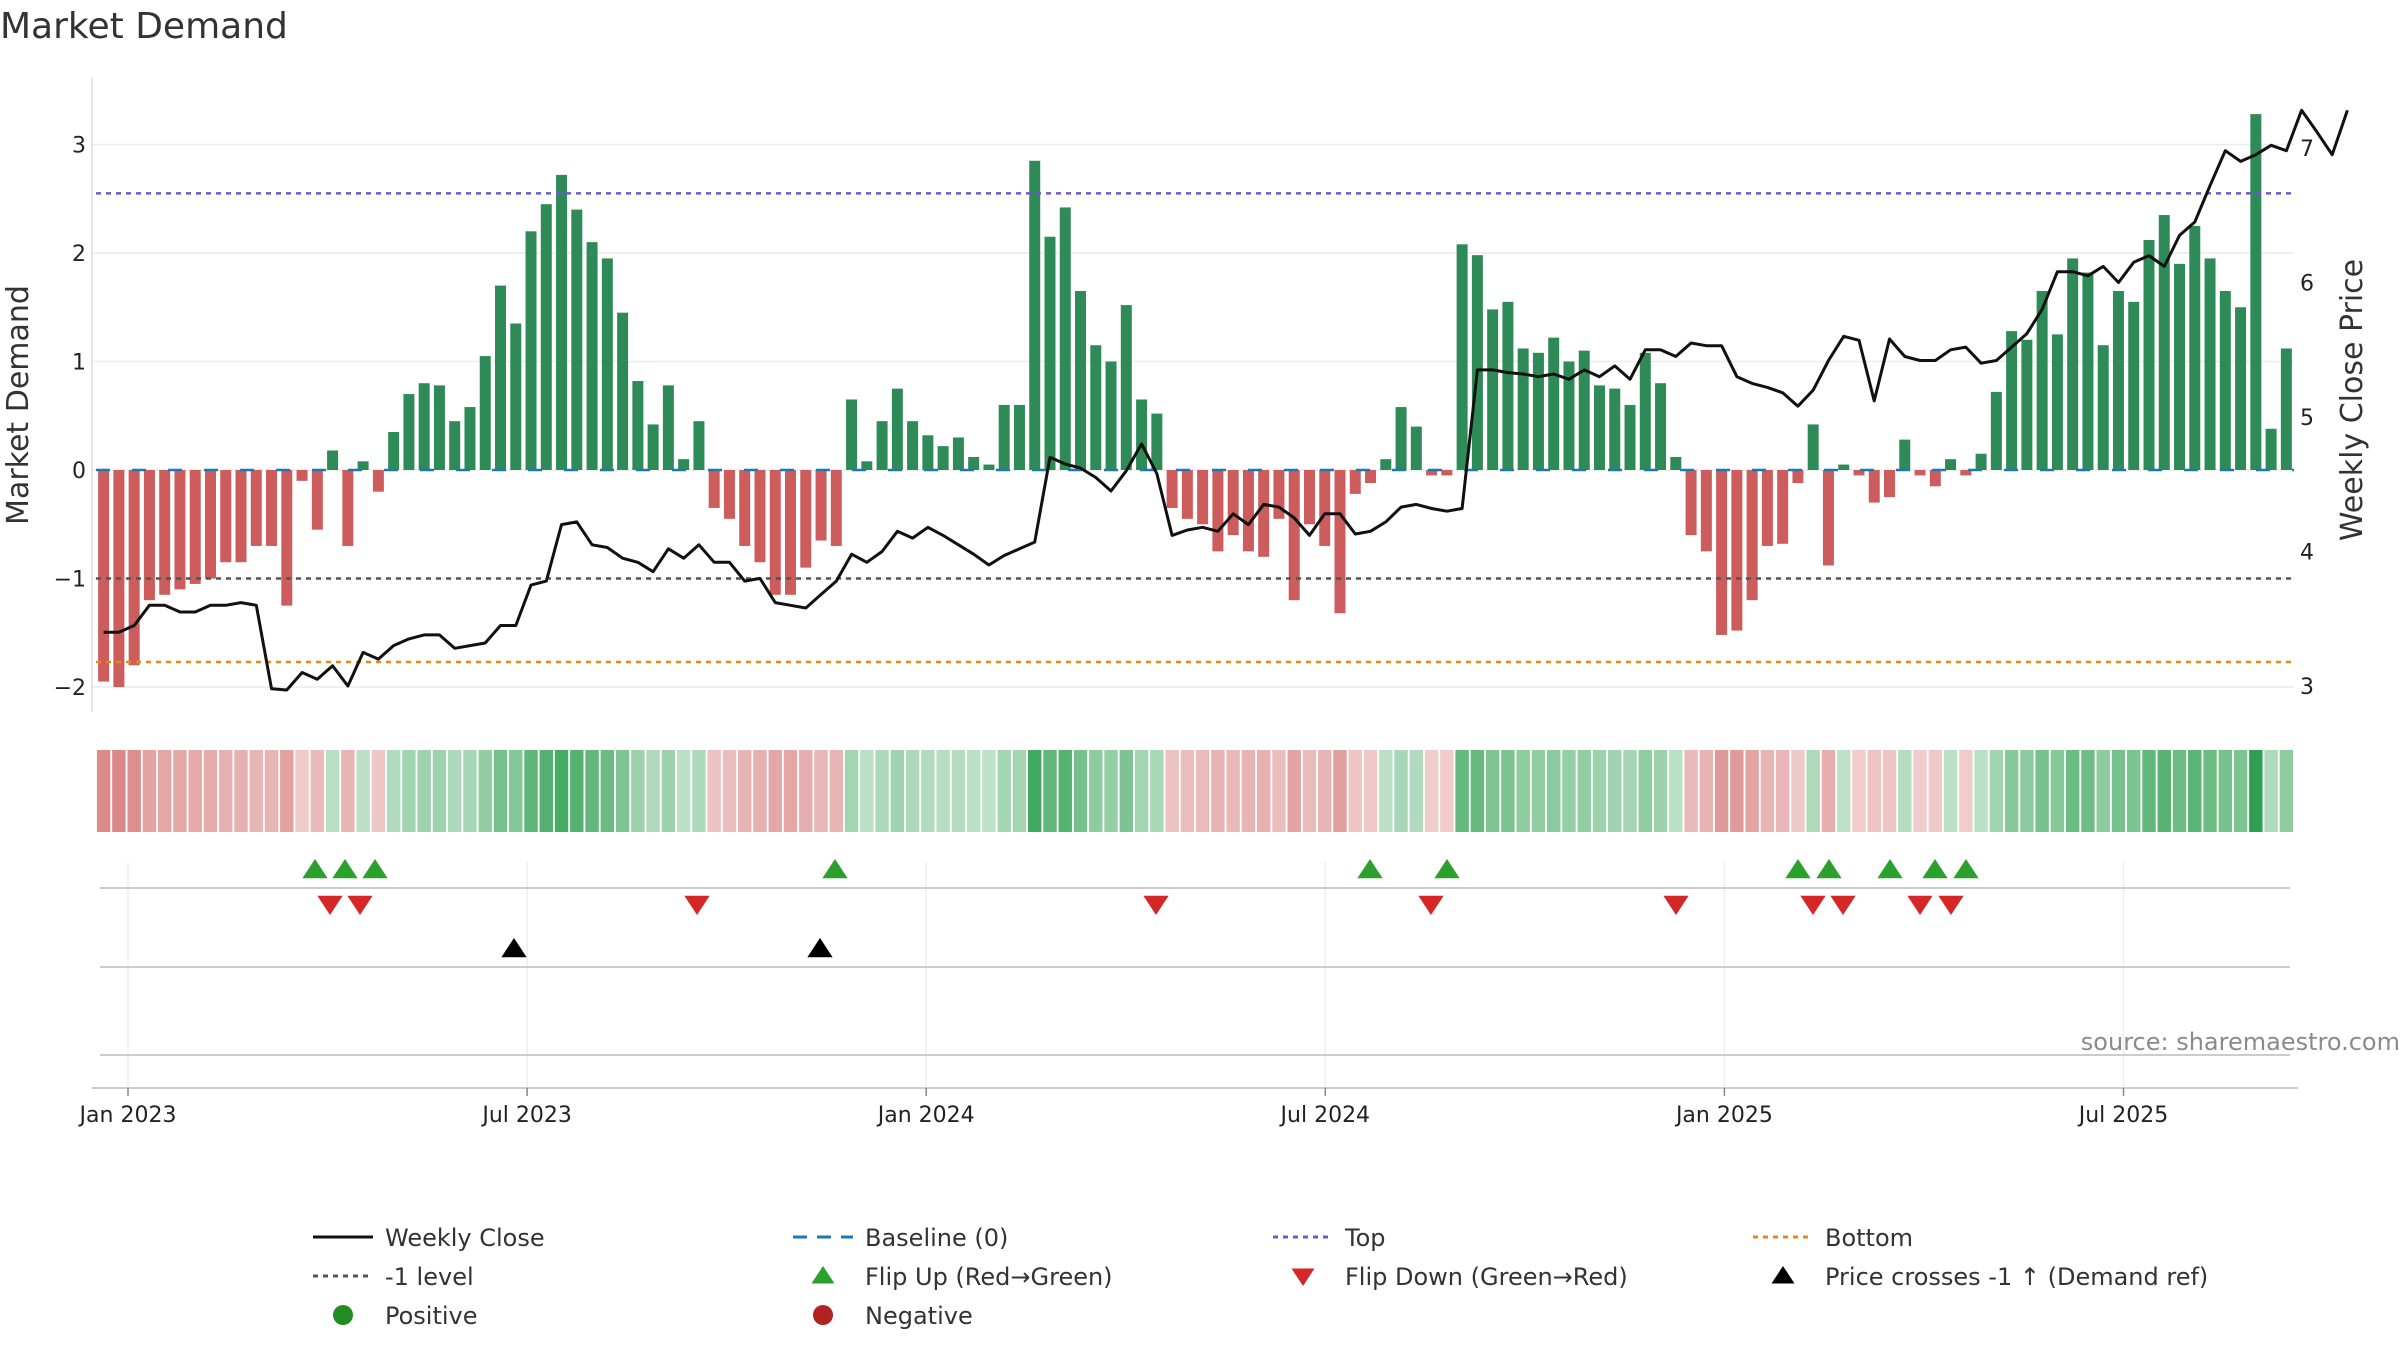 The width and height of the screenshot is (2400, 1350). What do you see at coordinates (70, 418) in the screenshot?
I see `left-axis-ticks: −2 −1 0 1 2 3` at bounding box center [70, 418].